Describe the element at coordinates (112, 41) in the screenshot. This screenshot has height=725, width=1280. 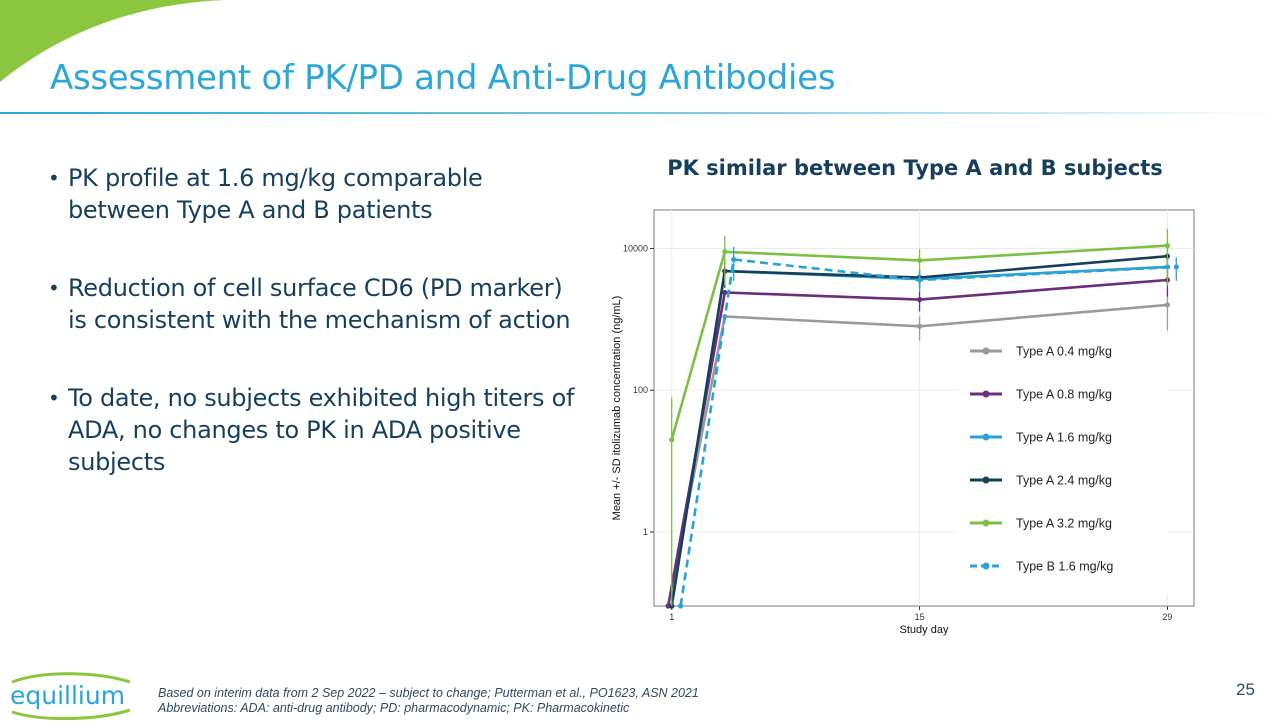
I see `corner-swoosh-graphic` at that location.